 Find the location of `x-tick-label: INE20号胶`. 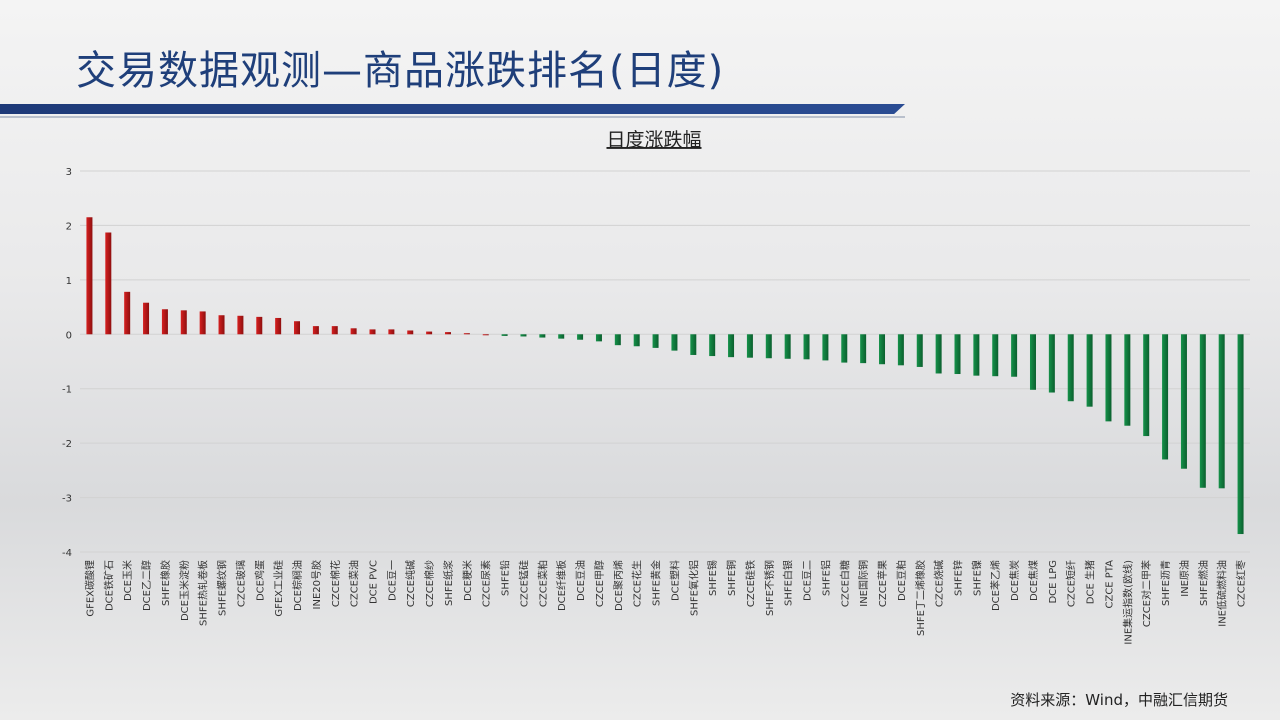

x-tick-label: INE20号胶 is located at coordinates (316, 584).